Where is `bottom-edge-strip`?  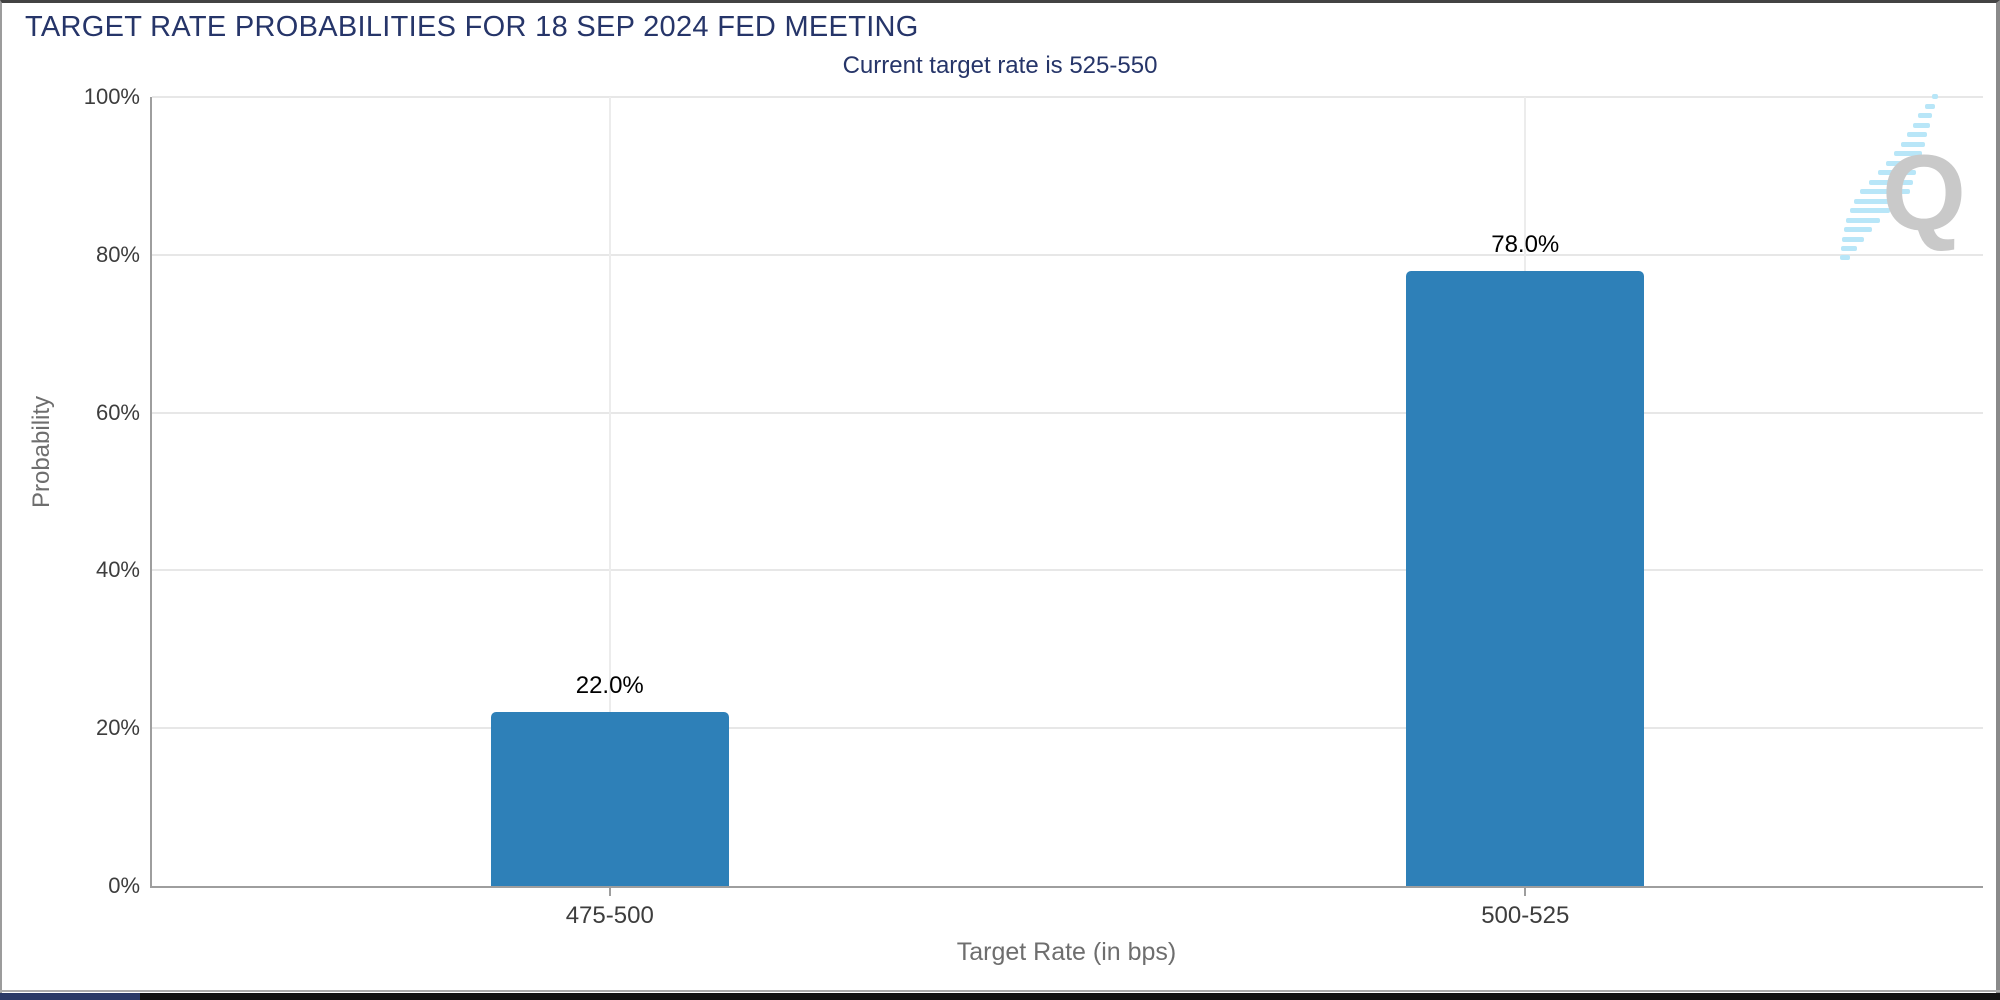
bottom-edge-strip is located at coordinates (1000, 996).